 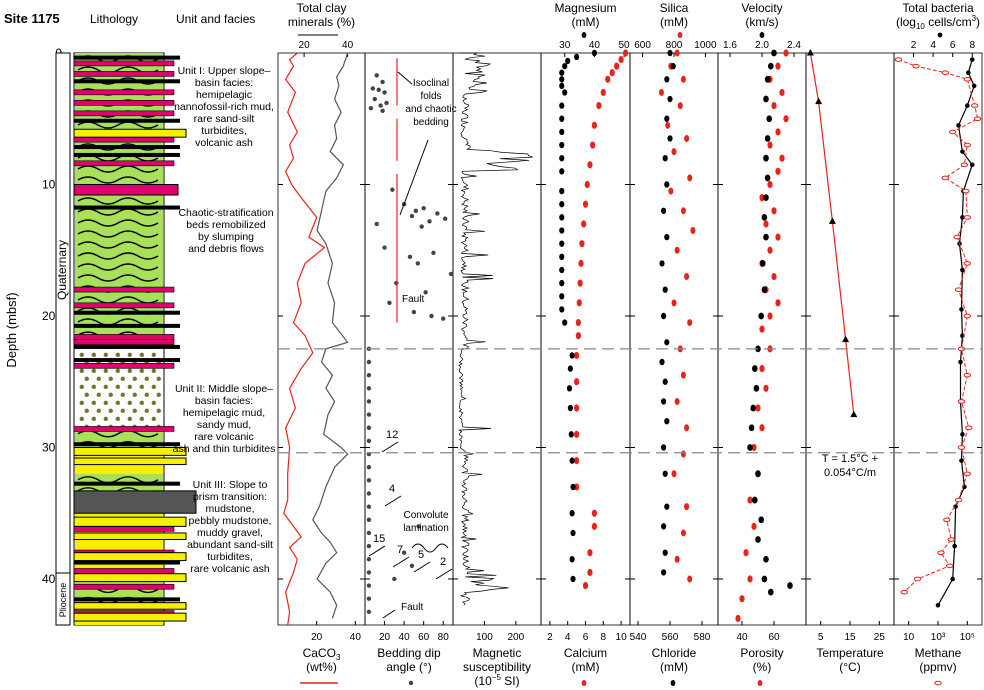 I want to click on panel-frame, so click(x=850, y=339).